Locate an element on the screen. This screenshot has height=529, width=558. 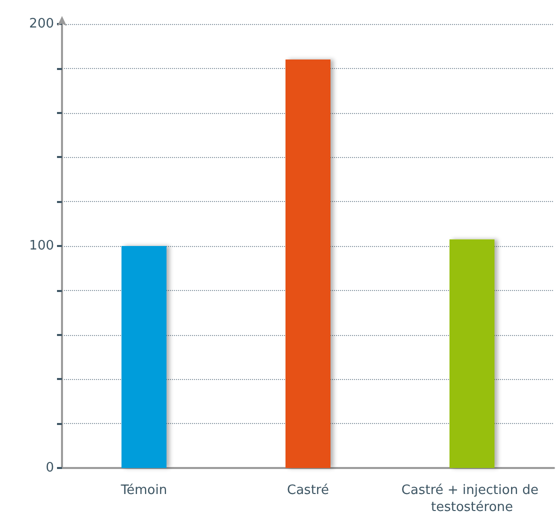
x-tick-label: Castré + injection de testostérone is located at coordinates (472, 499).